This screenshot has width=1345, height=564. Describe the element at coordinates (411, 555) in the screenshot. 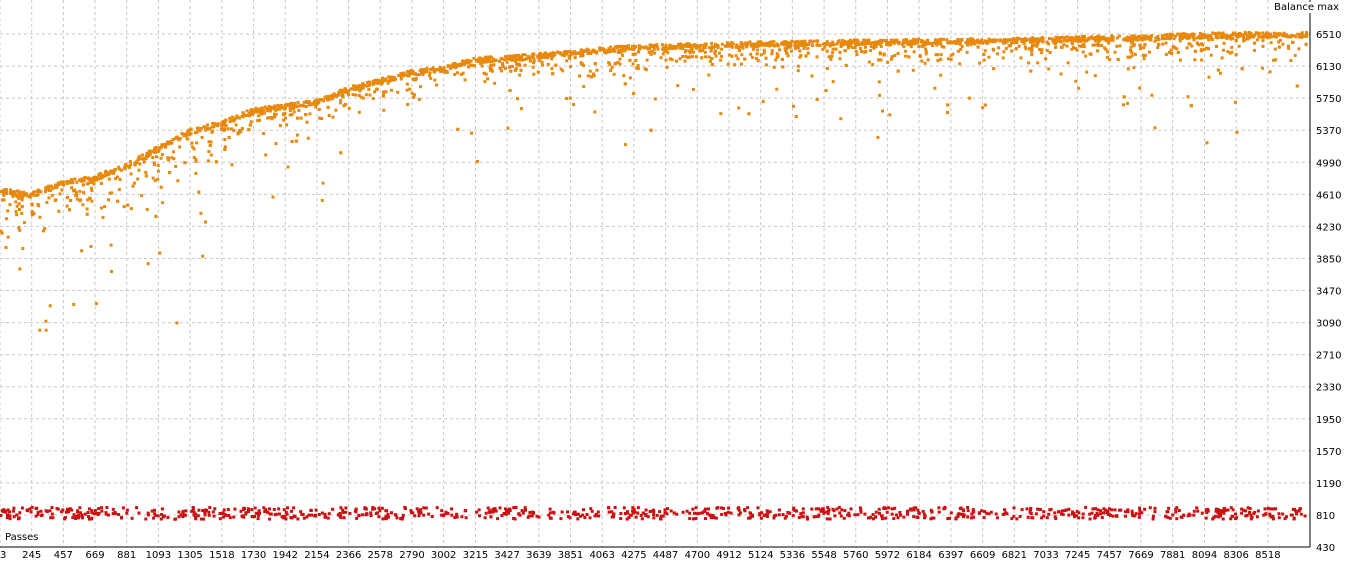

I see `x-tick-label: 2790` at that location.